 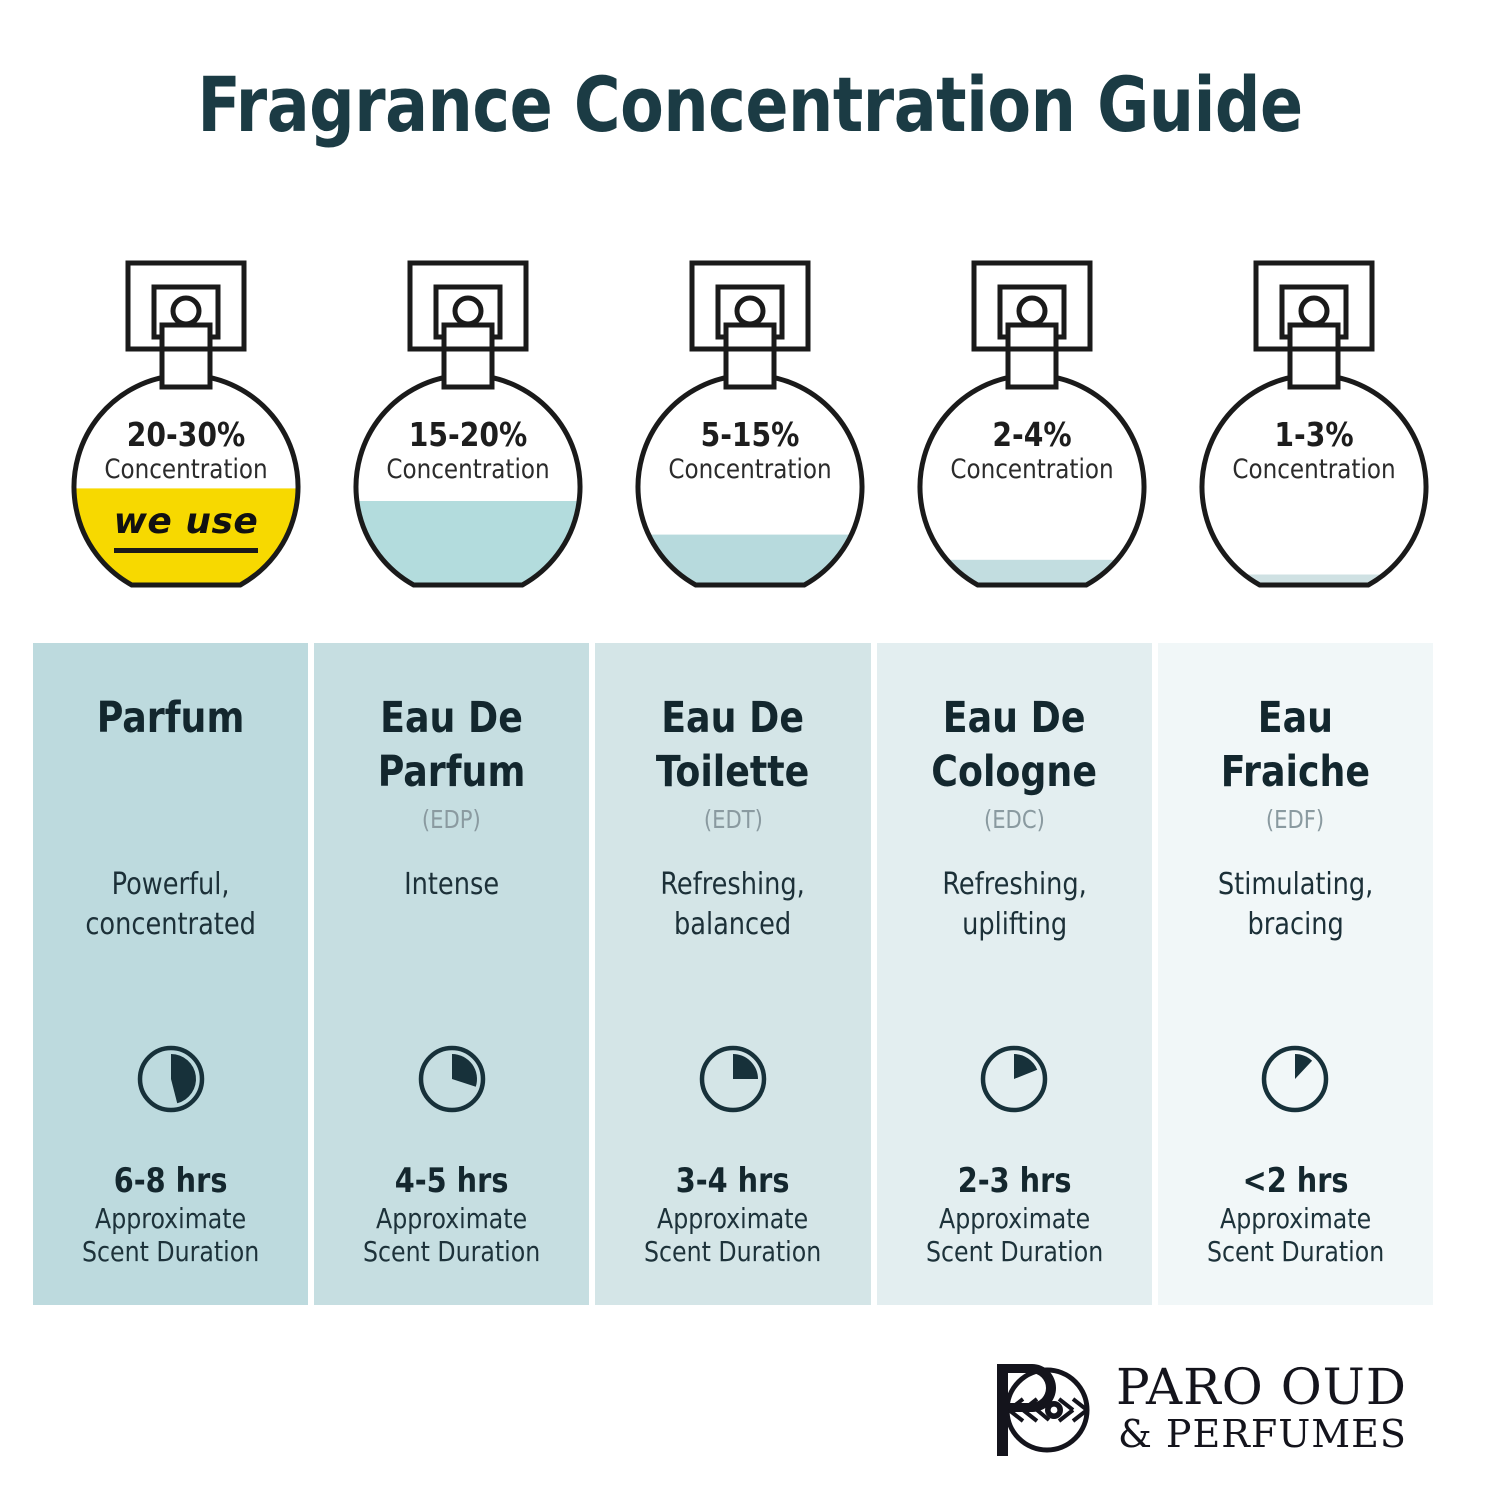 I want to click on card-description-4: Refreshing, uplifting, so click(x=1014, y=905).